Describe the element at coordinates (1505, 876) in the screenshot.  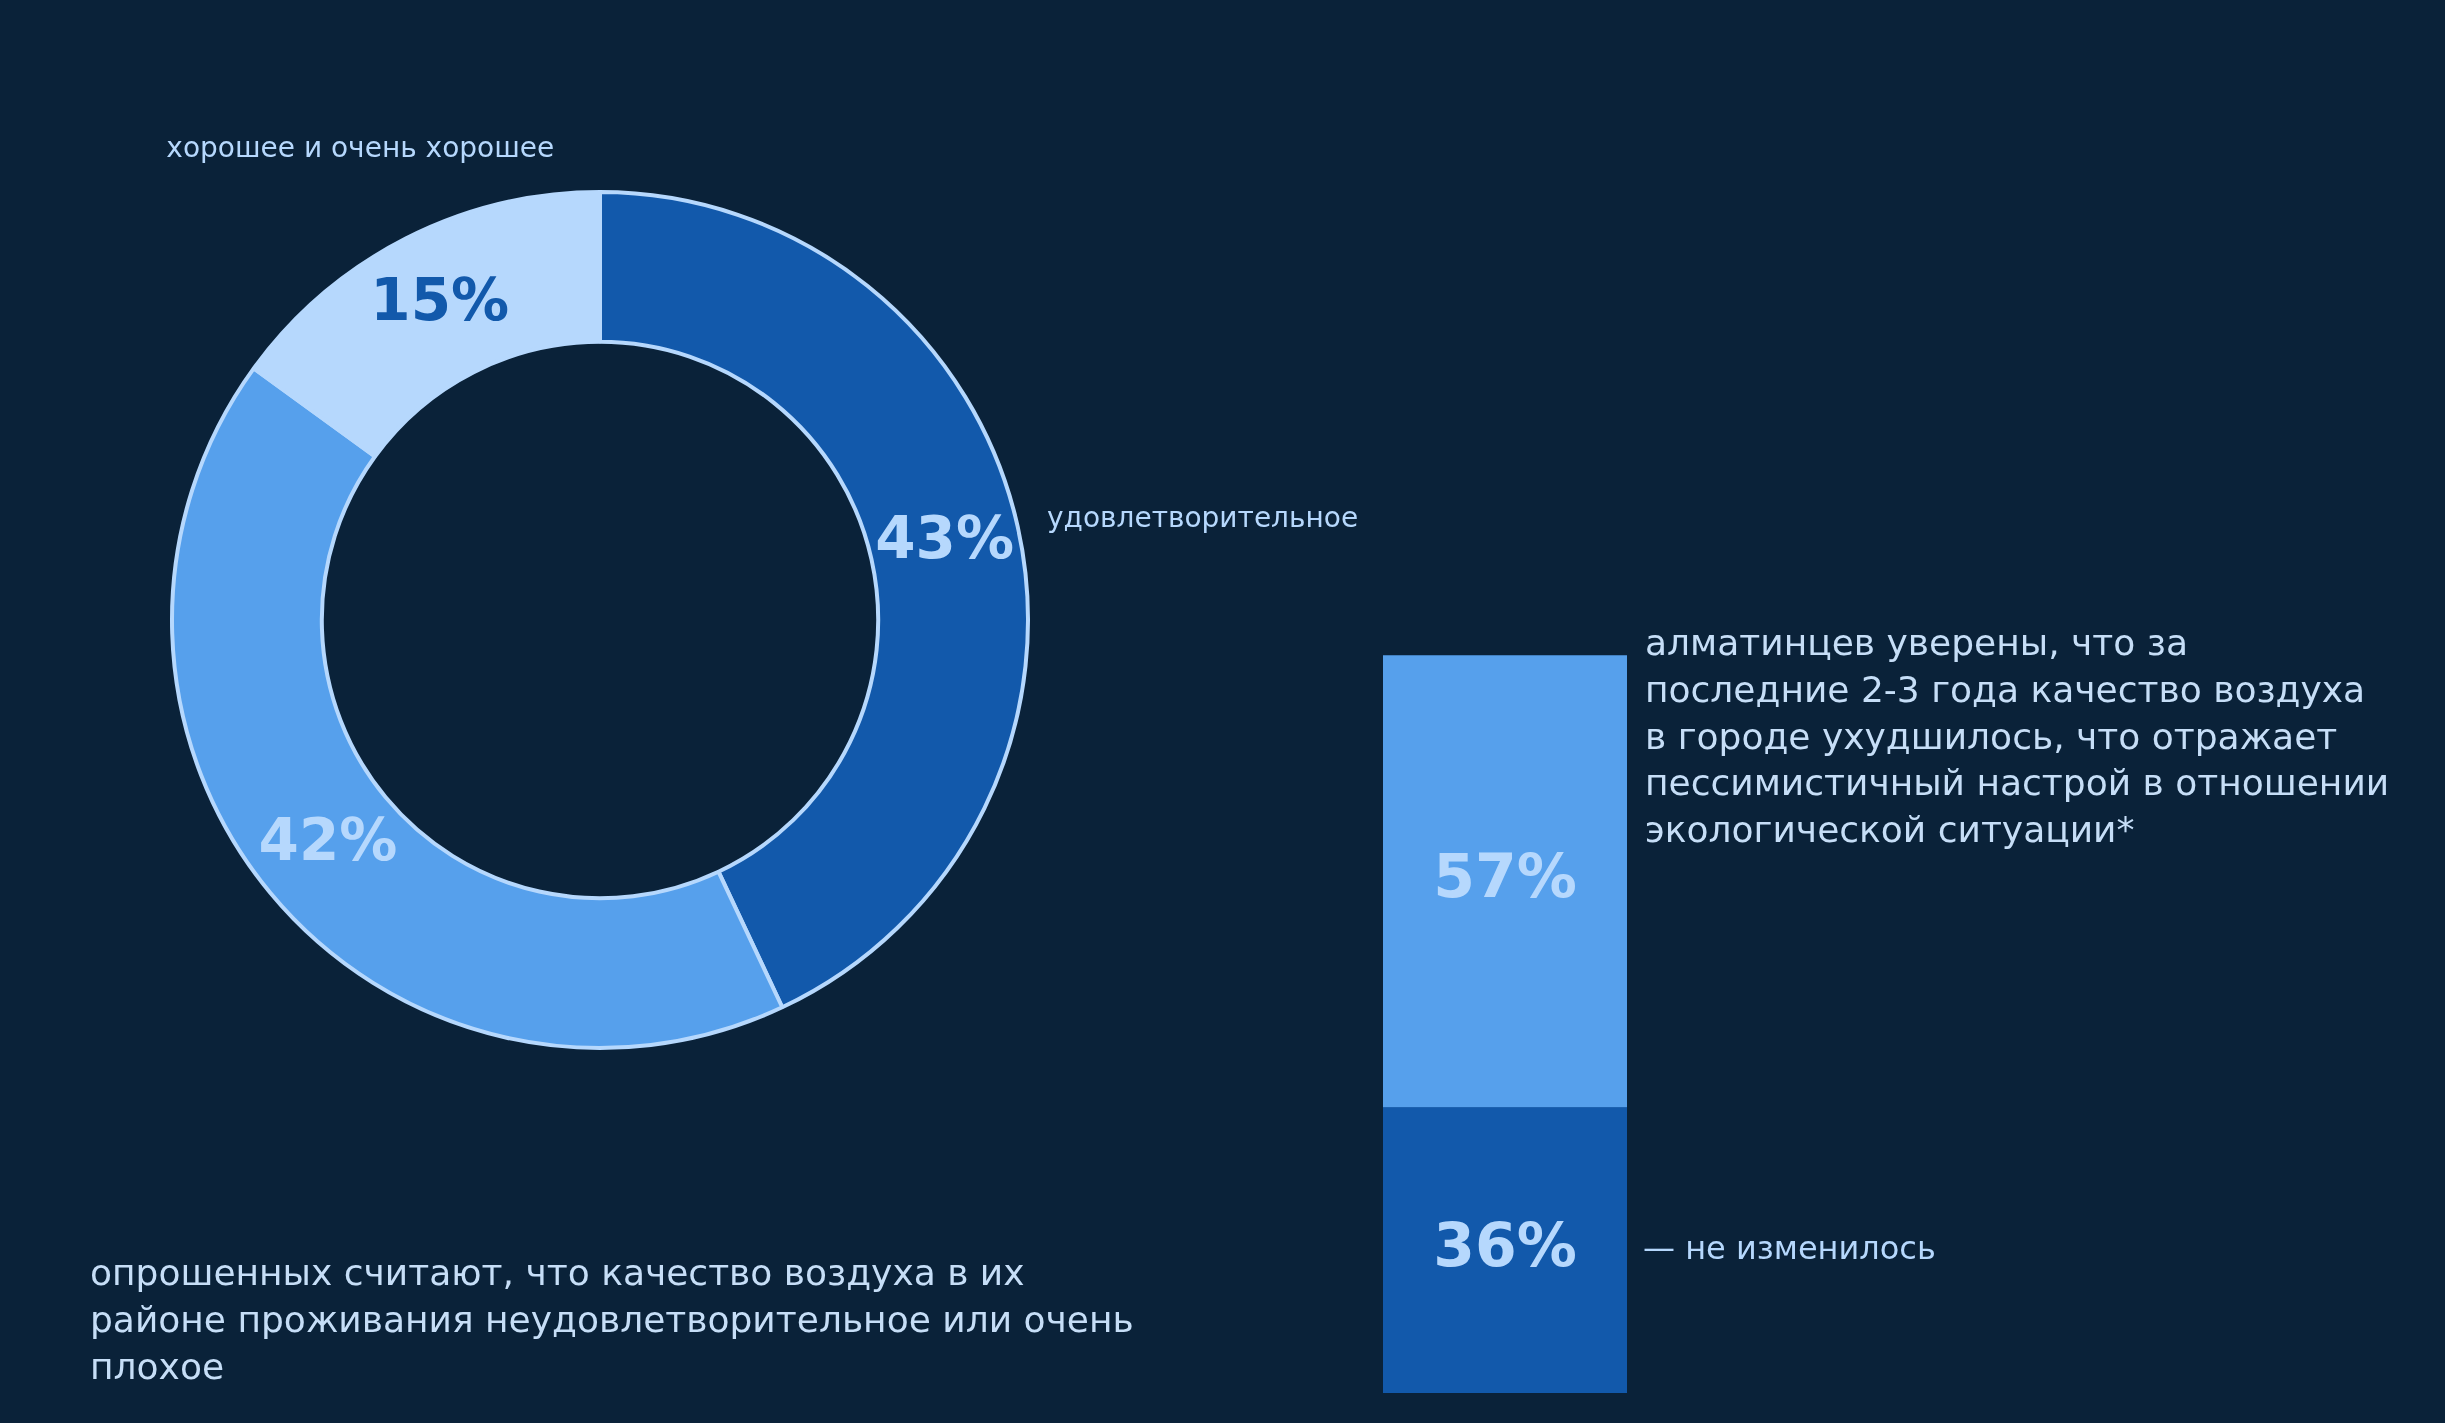
I see `data-label: 57%` at that location.